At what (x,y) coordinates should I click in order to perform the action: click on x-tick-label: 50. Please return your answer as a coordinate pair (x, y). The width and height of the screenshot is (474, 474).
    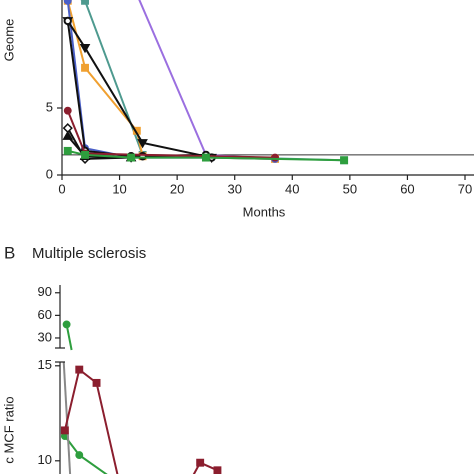
    Looking at the image, I should click on (350, 188).